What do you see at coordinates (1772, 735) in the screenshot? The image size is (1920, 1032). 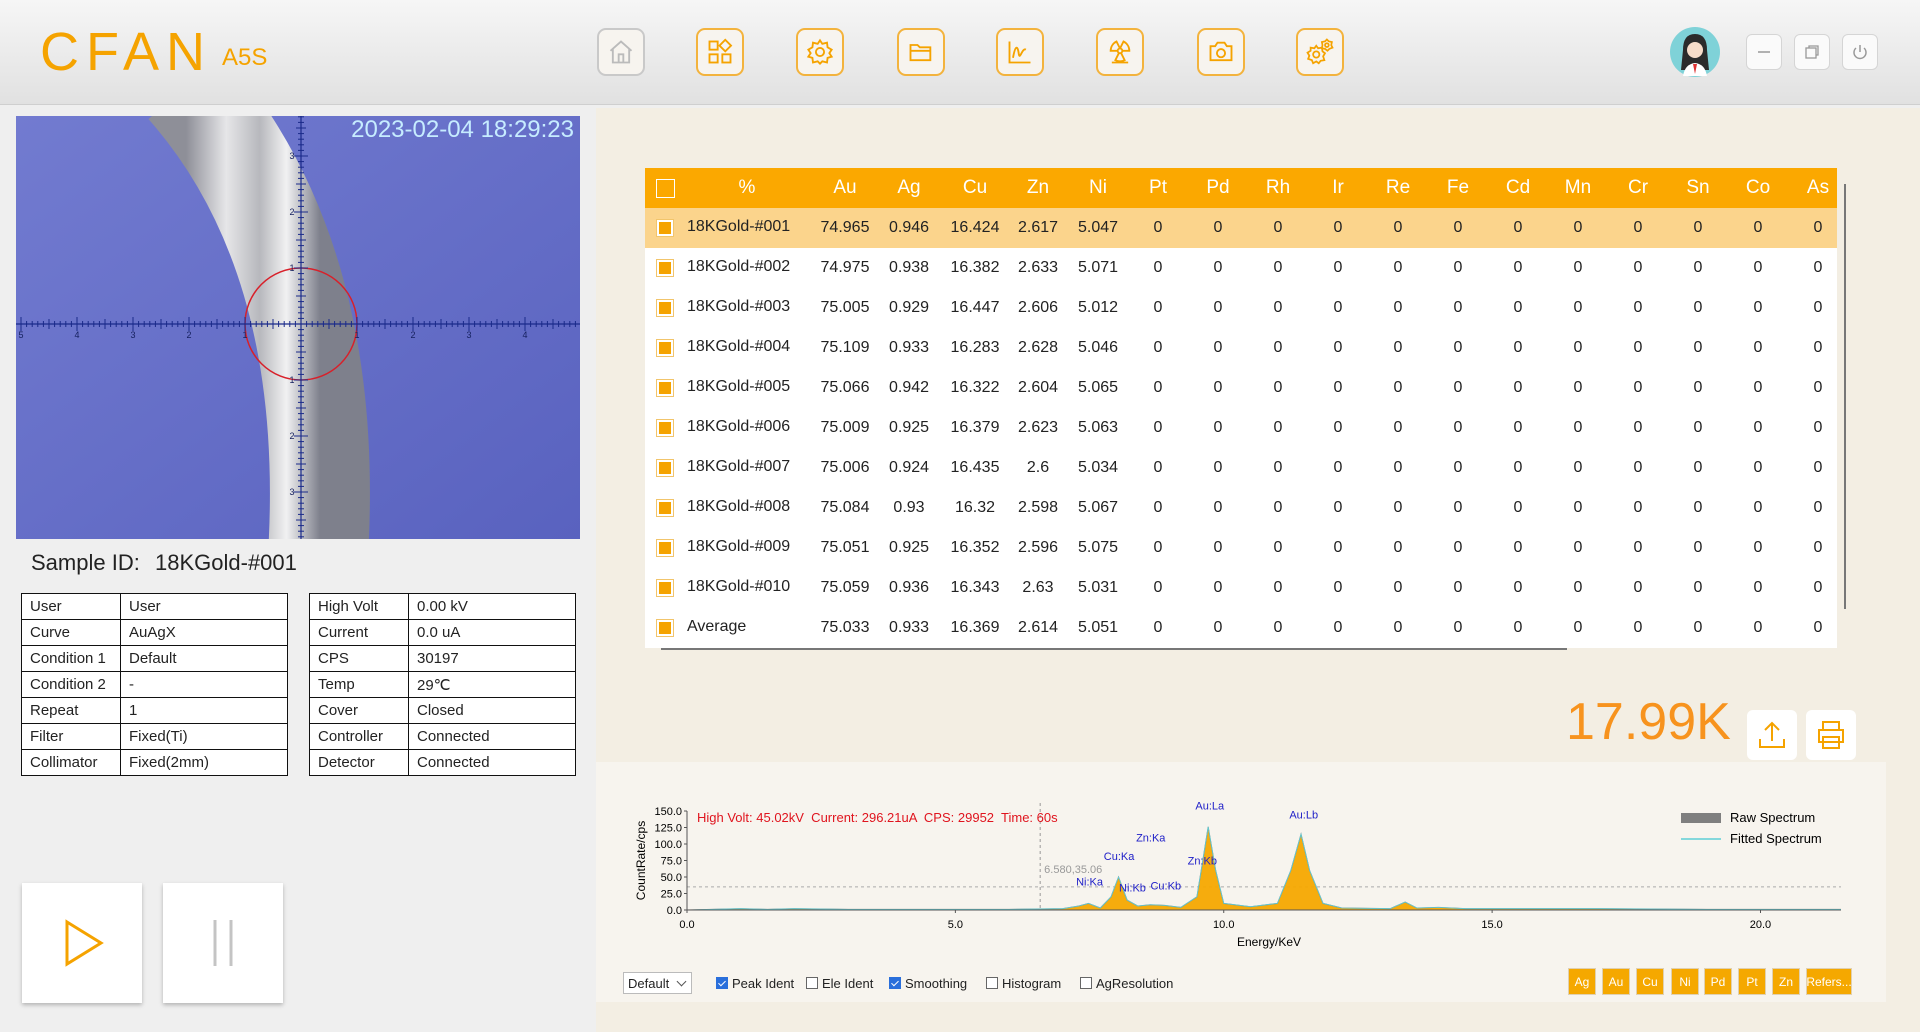 I see `export-button` at bounding box center [1772, 735].